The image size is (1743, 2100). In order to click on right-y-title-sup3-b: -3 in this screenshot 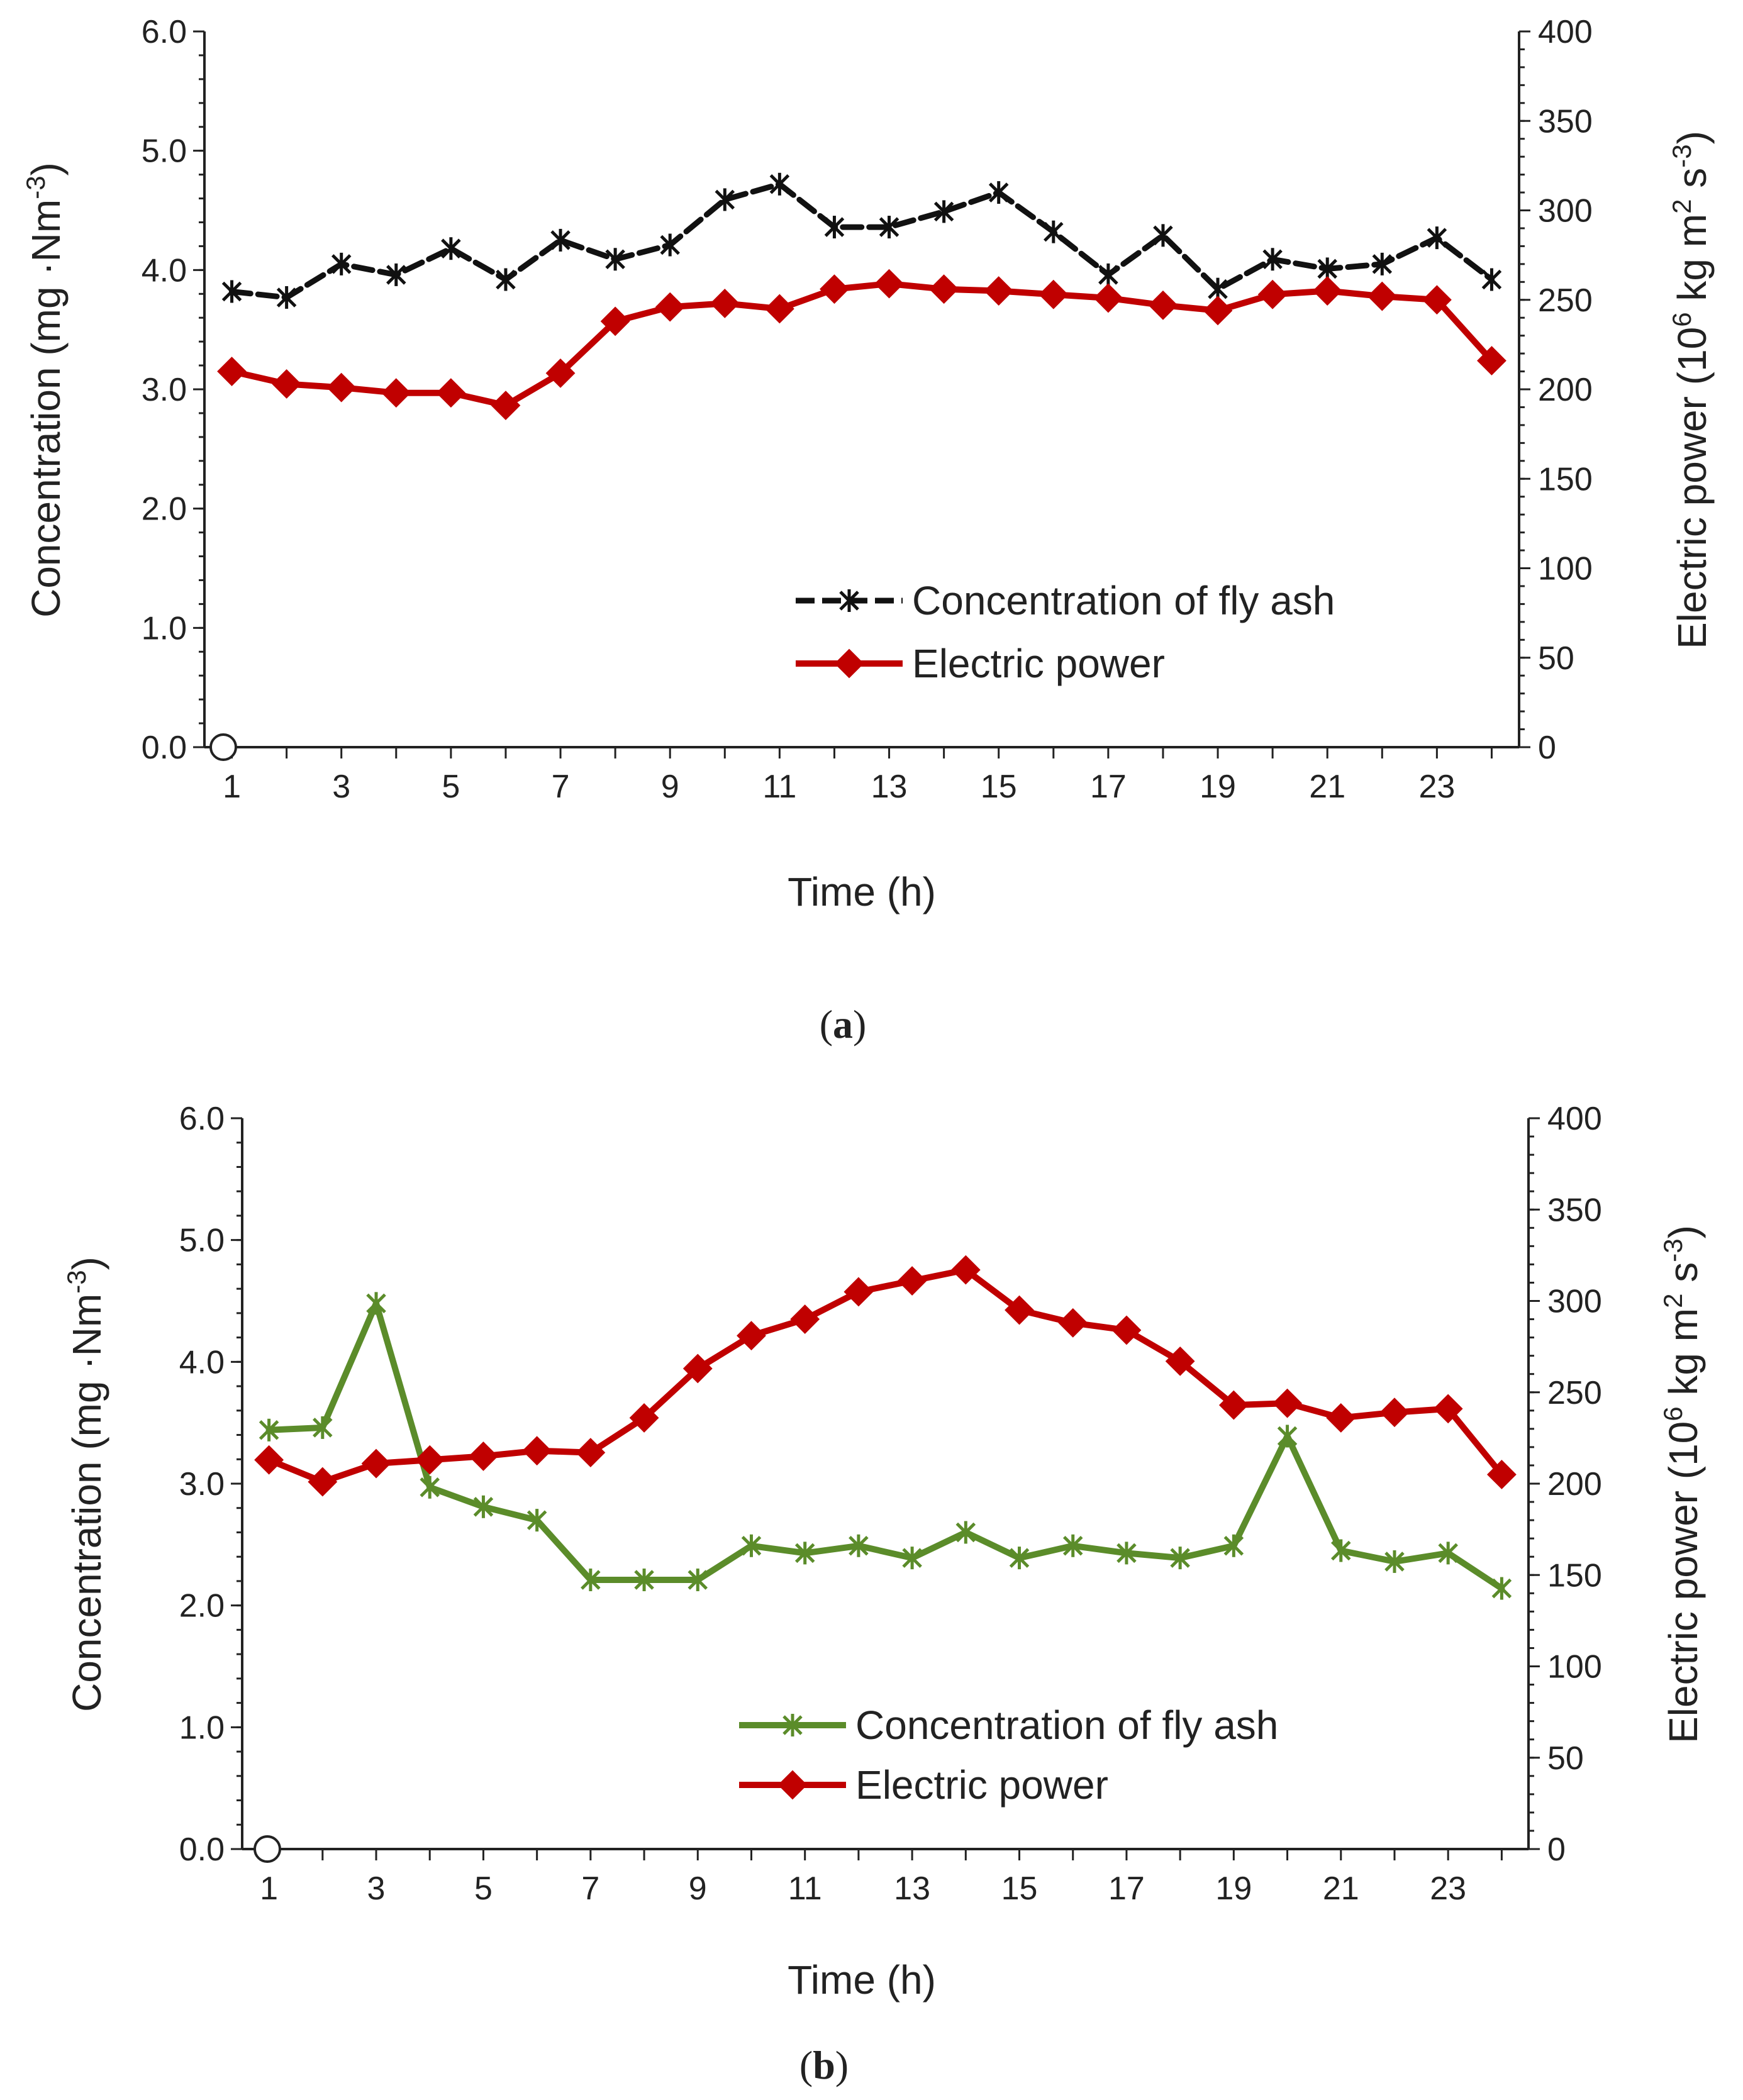, I will do `click(1673, 1250)`.